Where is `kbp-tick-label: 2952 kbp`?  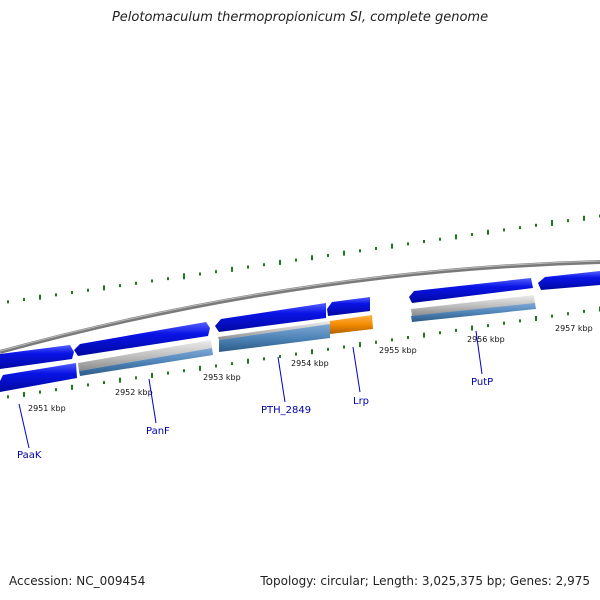
kbp-tick-label: 2952 kbp is located at coordinates (134, 392).